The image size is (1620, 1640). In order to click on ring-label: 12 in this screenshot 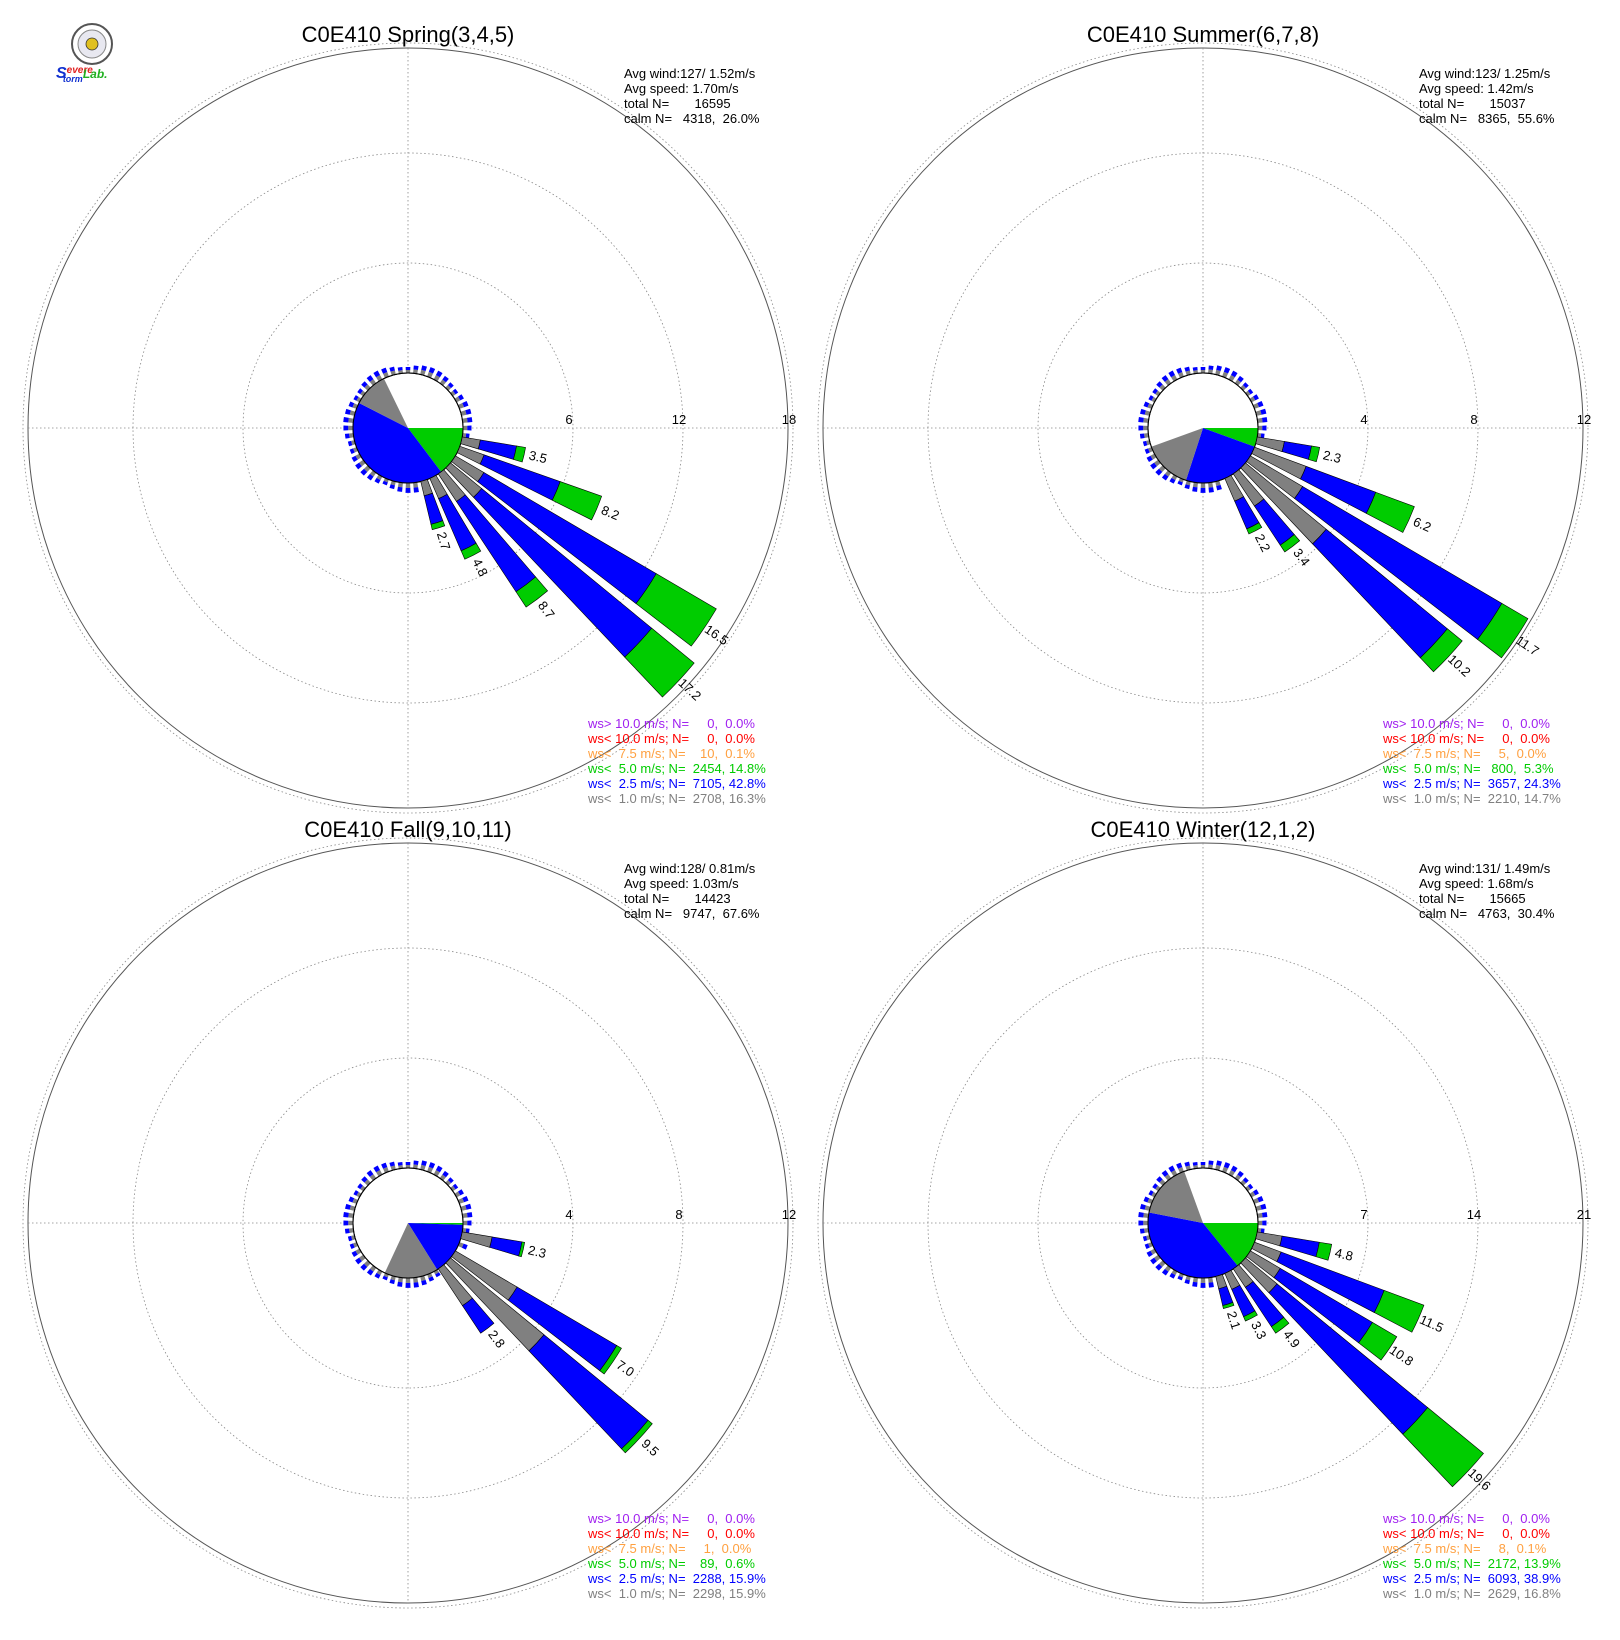, I will do `click(789, 1214)`.